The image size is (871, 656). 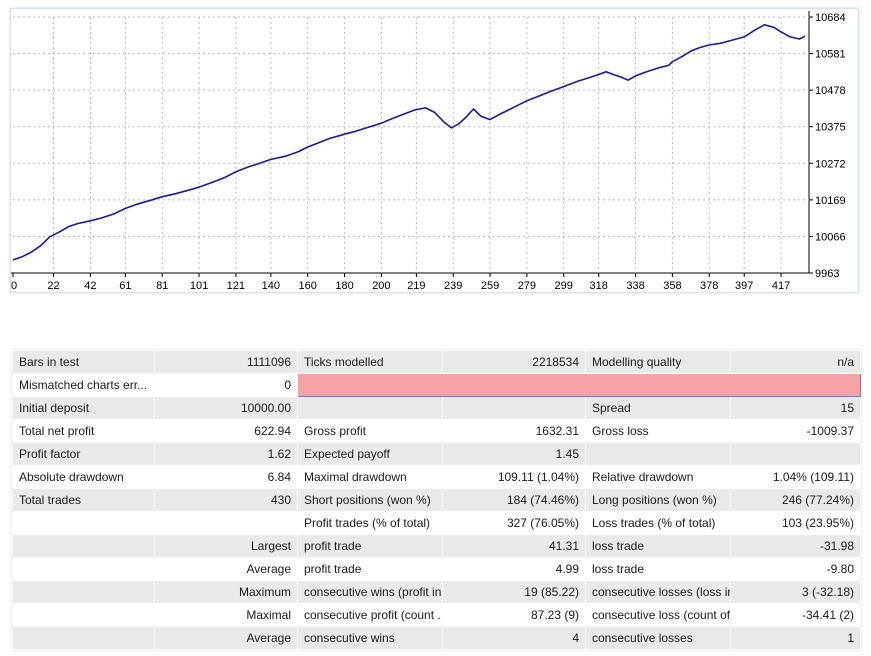 I want to click on x-tick-label: 61, so click(x=125, y=286).